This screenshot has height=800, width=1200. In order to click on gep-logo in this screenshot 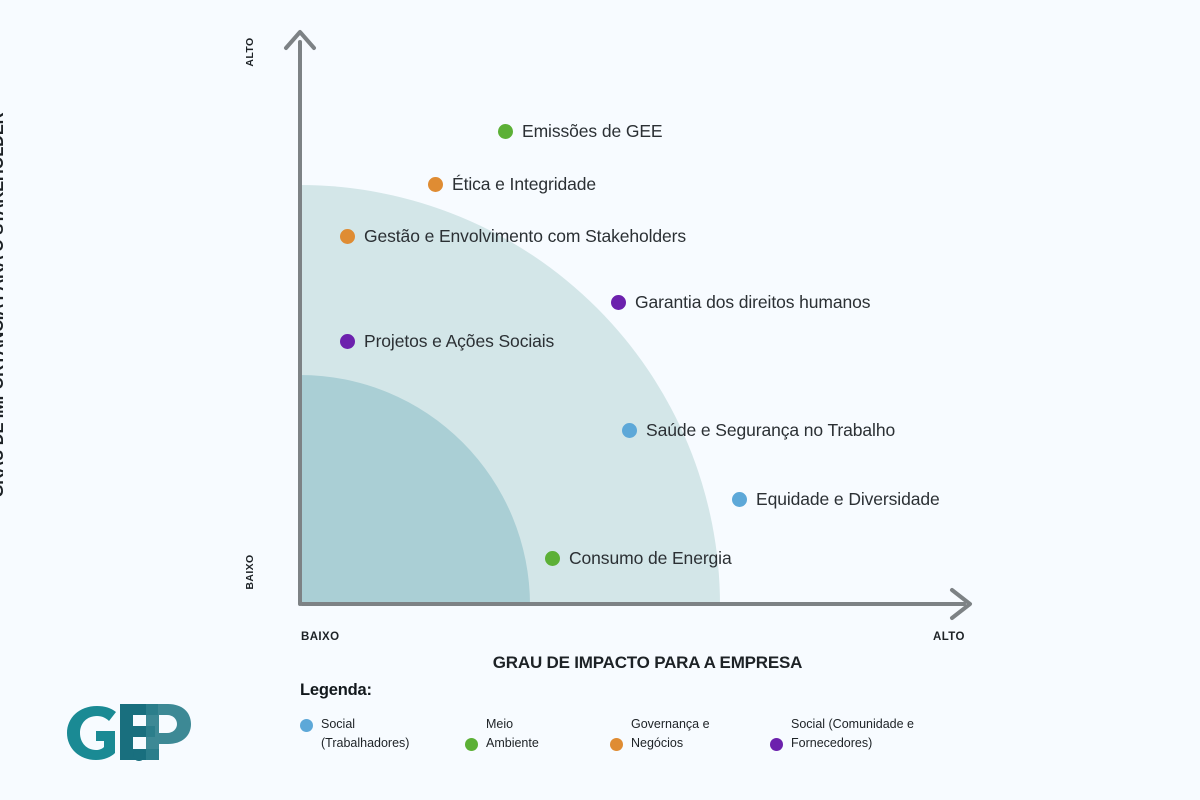, I will do `click(129, 735)`.